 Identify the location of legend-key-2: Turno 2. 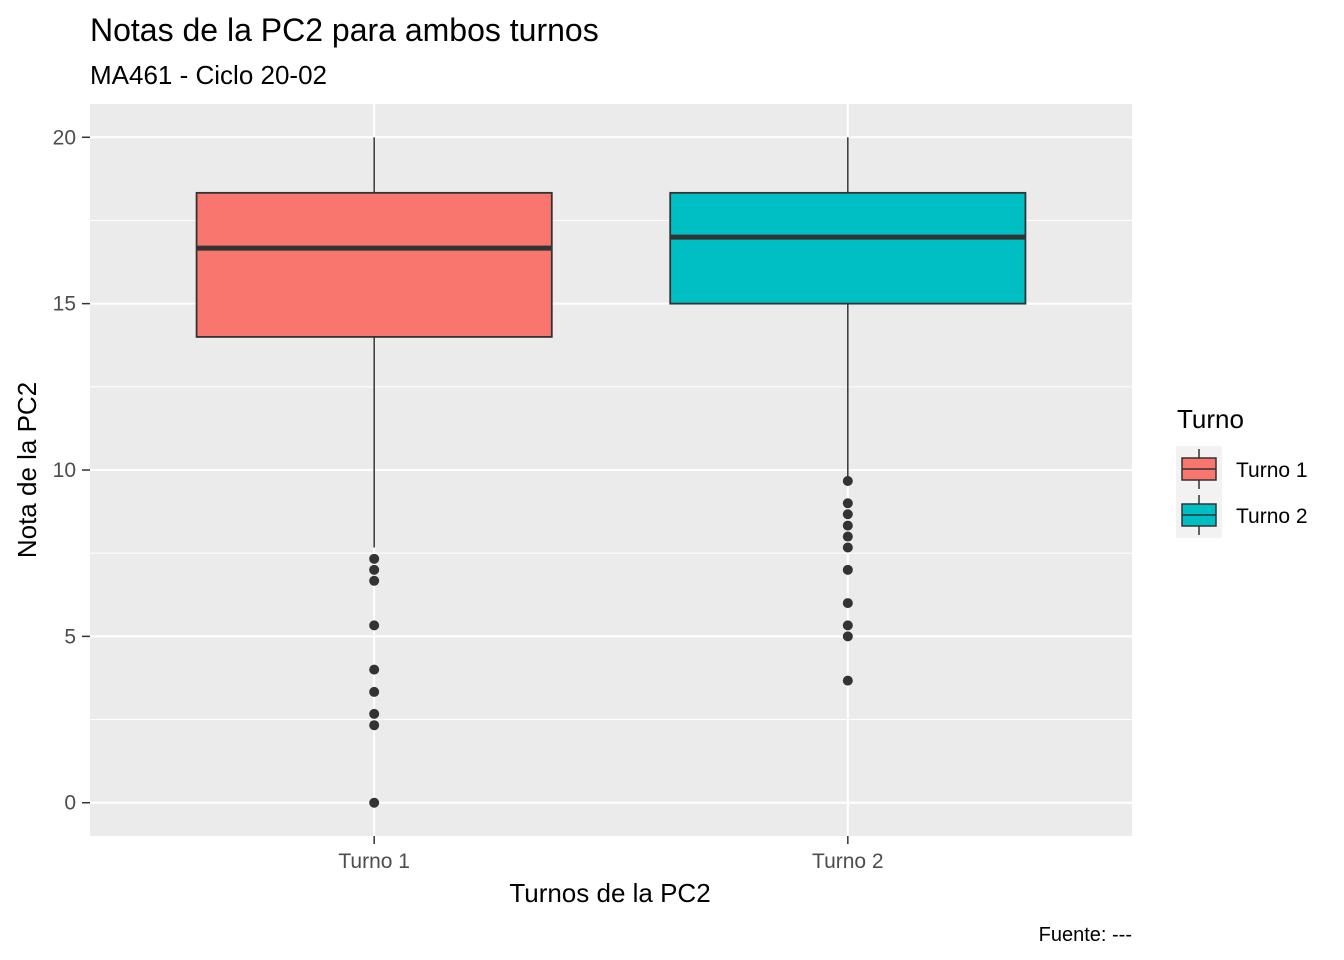
(1242, 515).